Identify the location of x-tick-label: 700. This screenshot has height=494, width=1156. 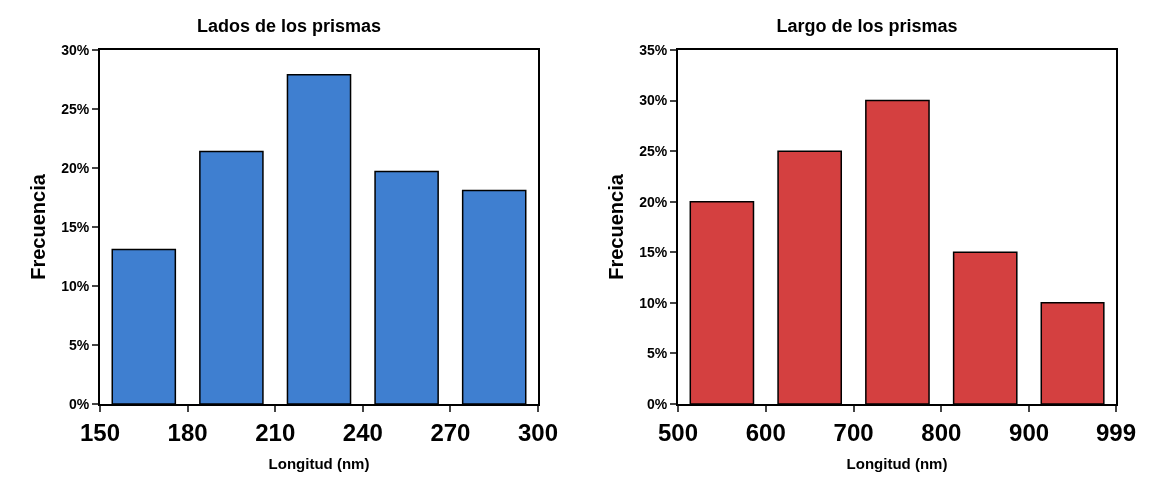
(853, 432).